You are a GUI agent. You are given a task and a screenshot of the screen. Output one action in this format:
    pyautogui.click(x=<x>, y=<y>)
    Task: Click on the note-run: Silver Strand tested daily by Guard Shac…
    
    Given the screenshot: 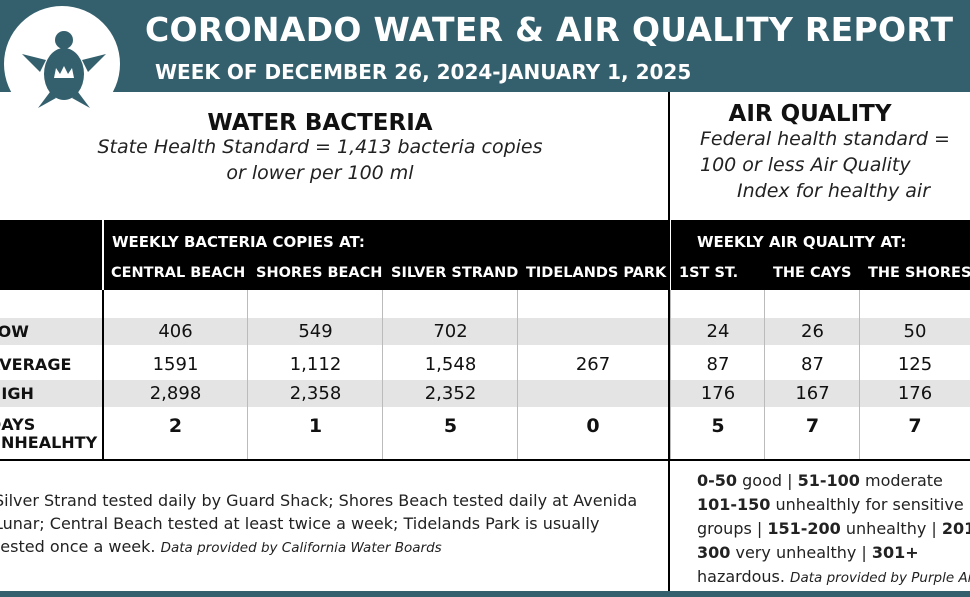 What is the action you would take?
    pyautogui.click(x=319, y=523)
    